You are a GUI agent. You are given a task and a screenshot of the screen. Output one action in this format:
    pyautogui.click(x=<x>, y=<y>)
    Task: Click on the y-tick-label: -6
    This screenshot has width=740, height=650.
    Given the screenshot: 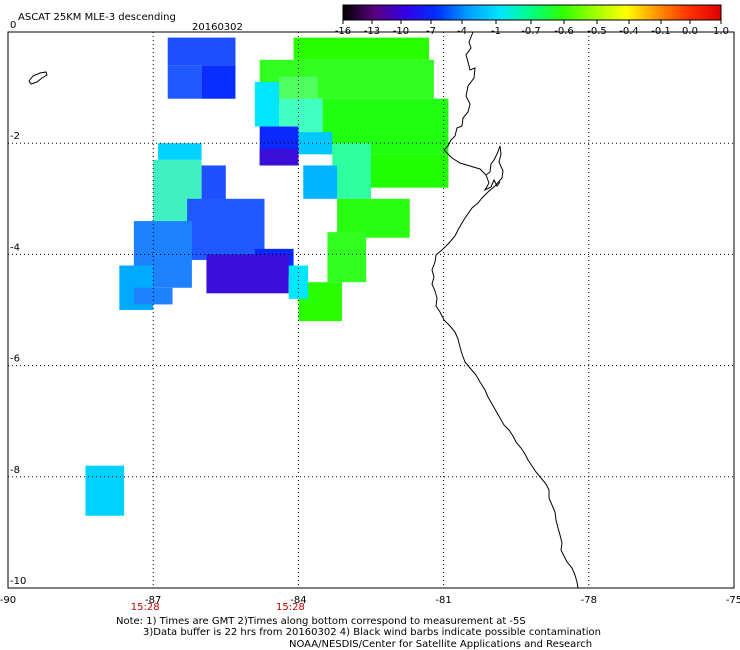 What is the action you would take?
    pyautogui.click(x=15, y=359)
    